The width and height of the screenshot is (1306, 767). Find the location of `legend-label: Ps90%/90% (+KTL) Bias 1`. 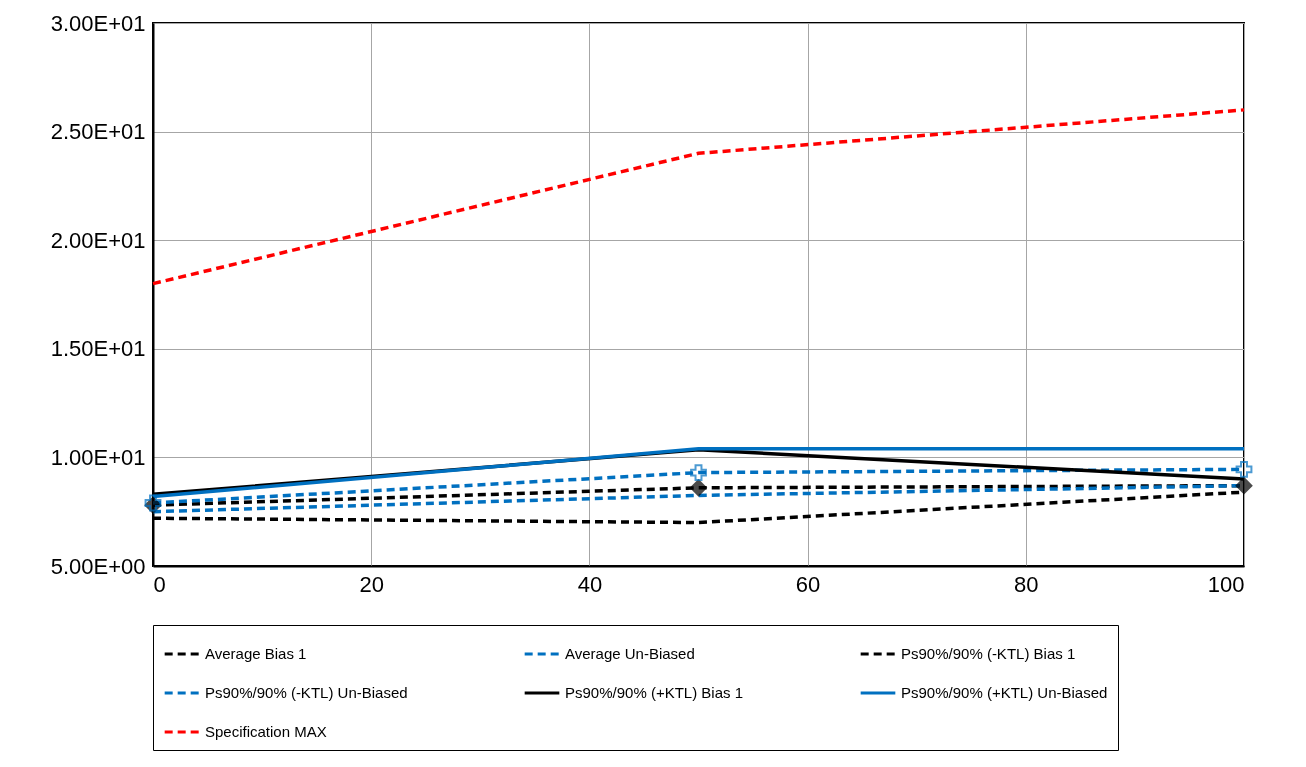

legend-label: Ps90%/90% (+KTL) Bias 1 is located at coordinates (654, 692).